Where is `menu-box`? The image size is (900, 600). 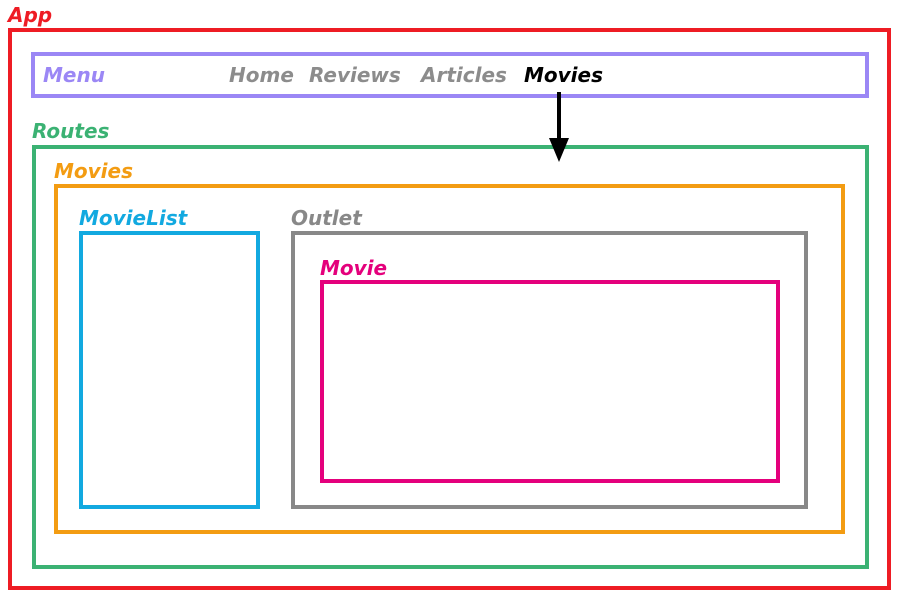 menu-box is located at coordinates (450, 75).